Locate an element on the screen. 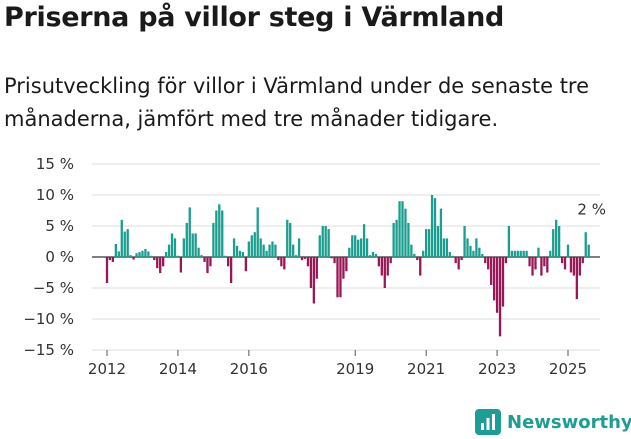 This screenshot has height=439, width=631. x-tick-label: 2016 is located at coordinates (249, 369).